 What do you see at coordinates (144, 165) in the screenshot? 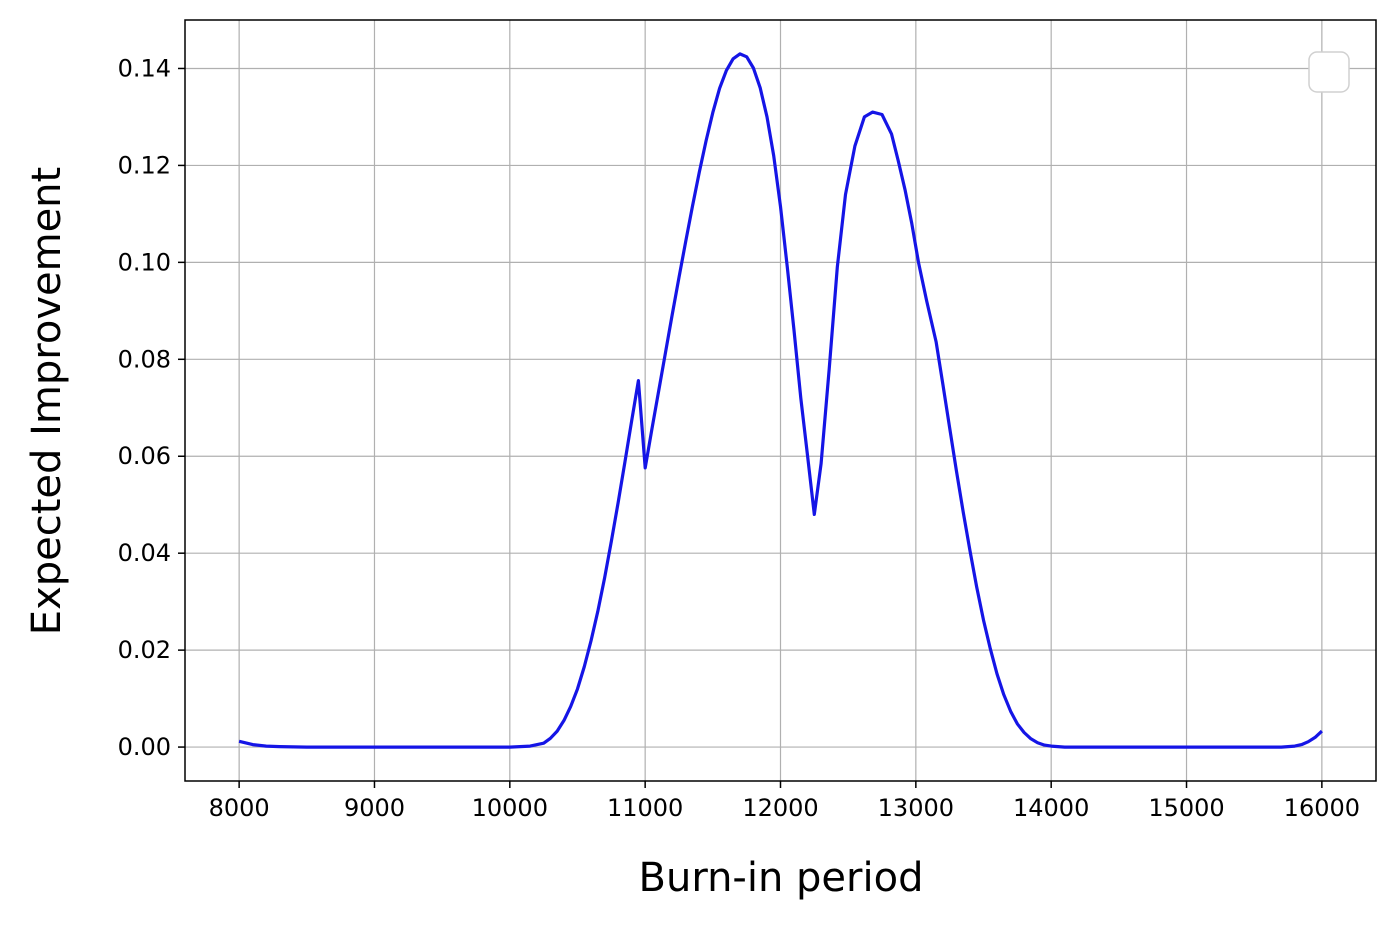
I see `y-tick-label: 0.12` at bounding box center [144, 165].